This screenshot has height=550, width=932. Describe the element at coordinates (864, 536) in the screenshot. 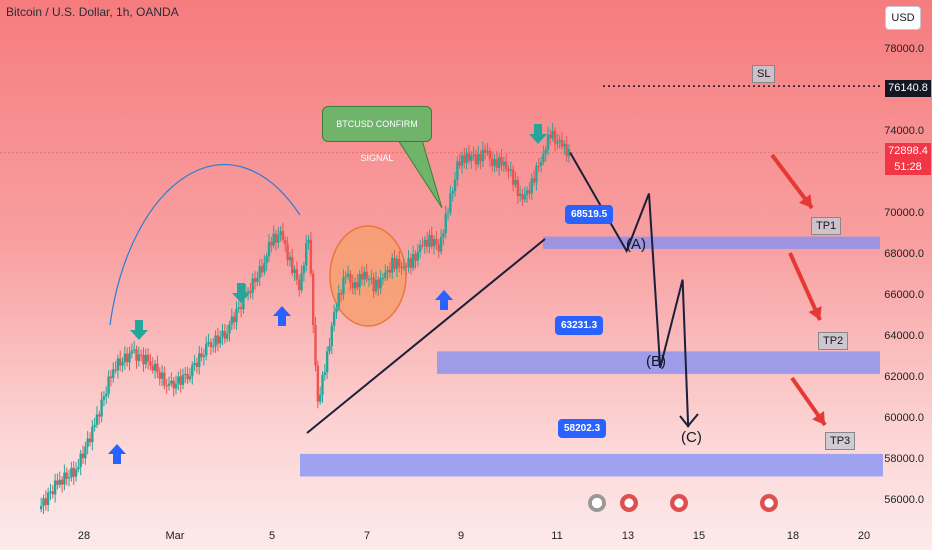

I see `x-tick: 20` at that location.